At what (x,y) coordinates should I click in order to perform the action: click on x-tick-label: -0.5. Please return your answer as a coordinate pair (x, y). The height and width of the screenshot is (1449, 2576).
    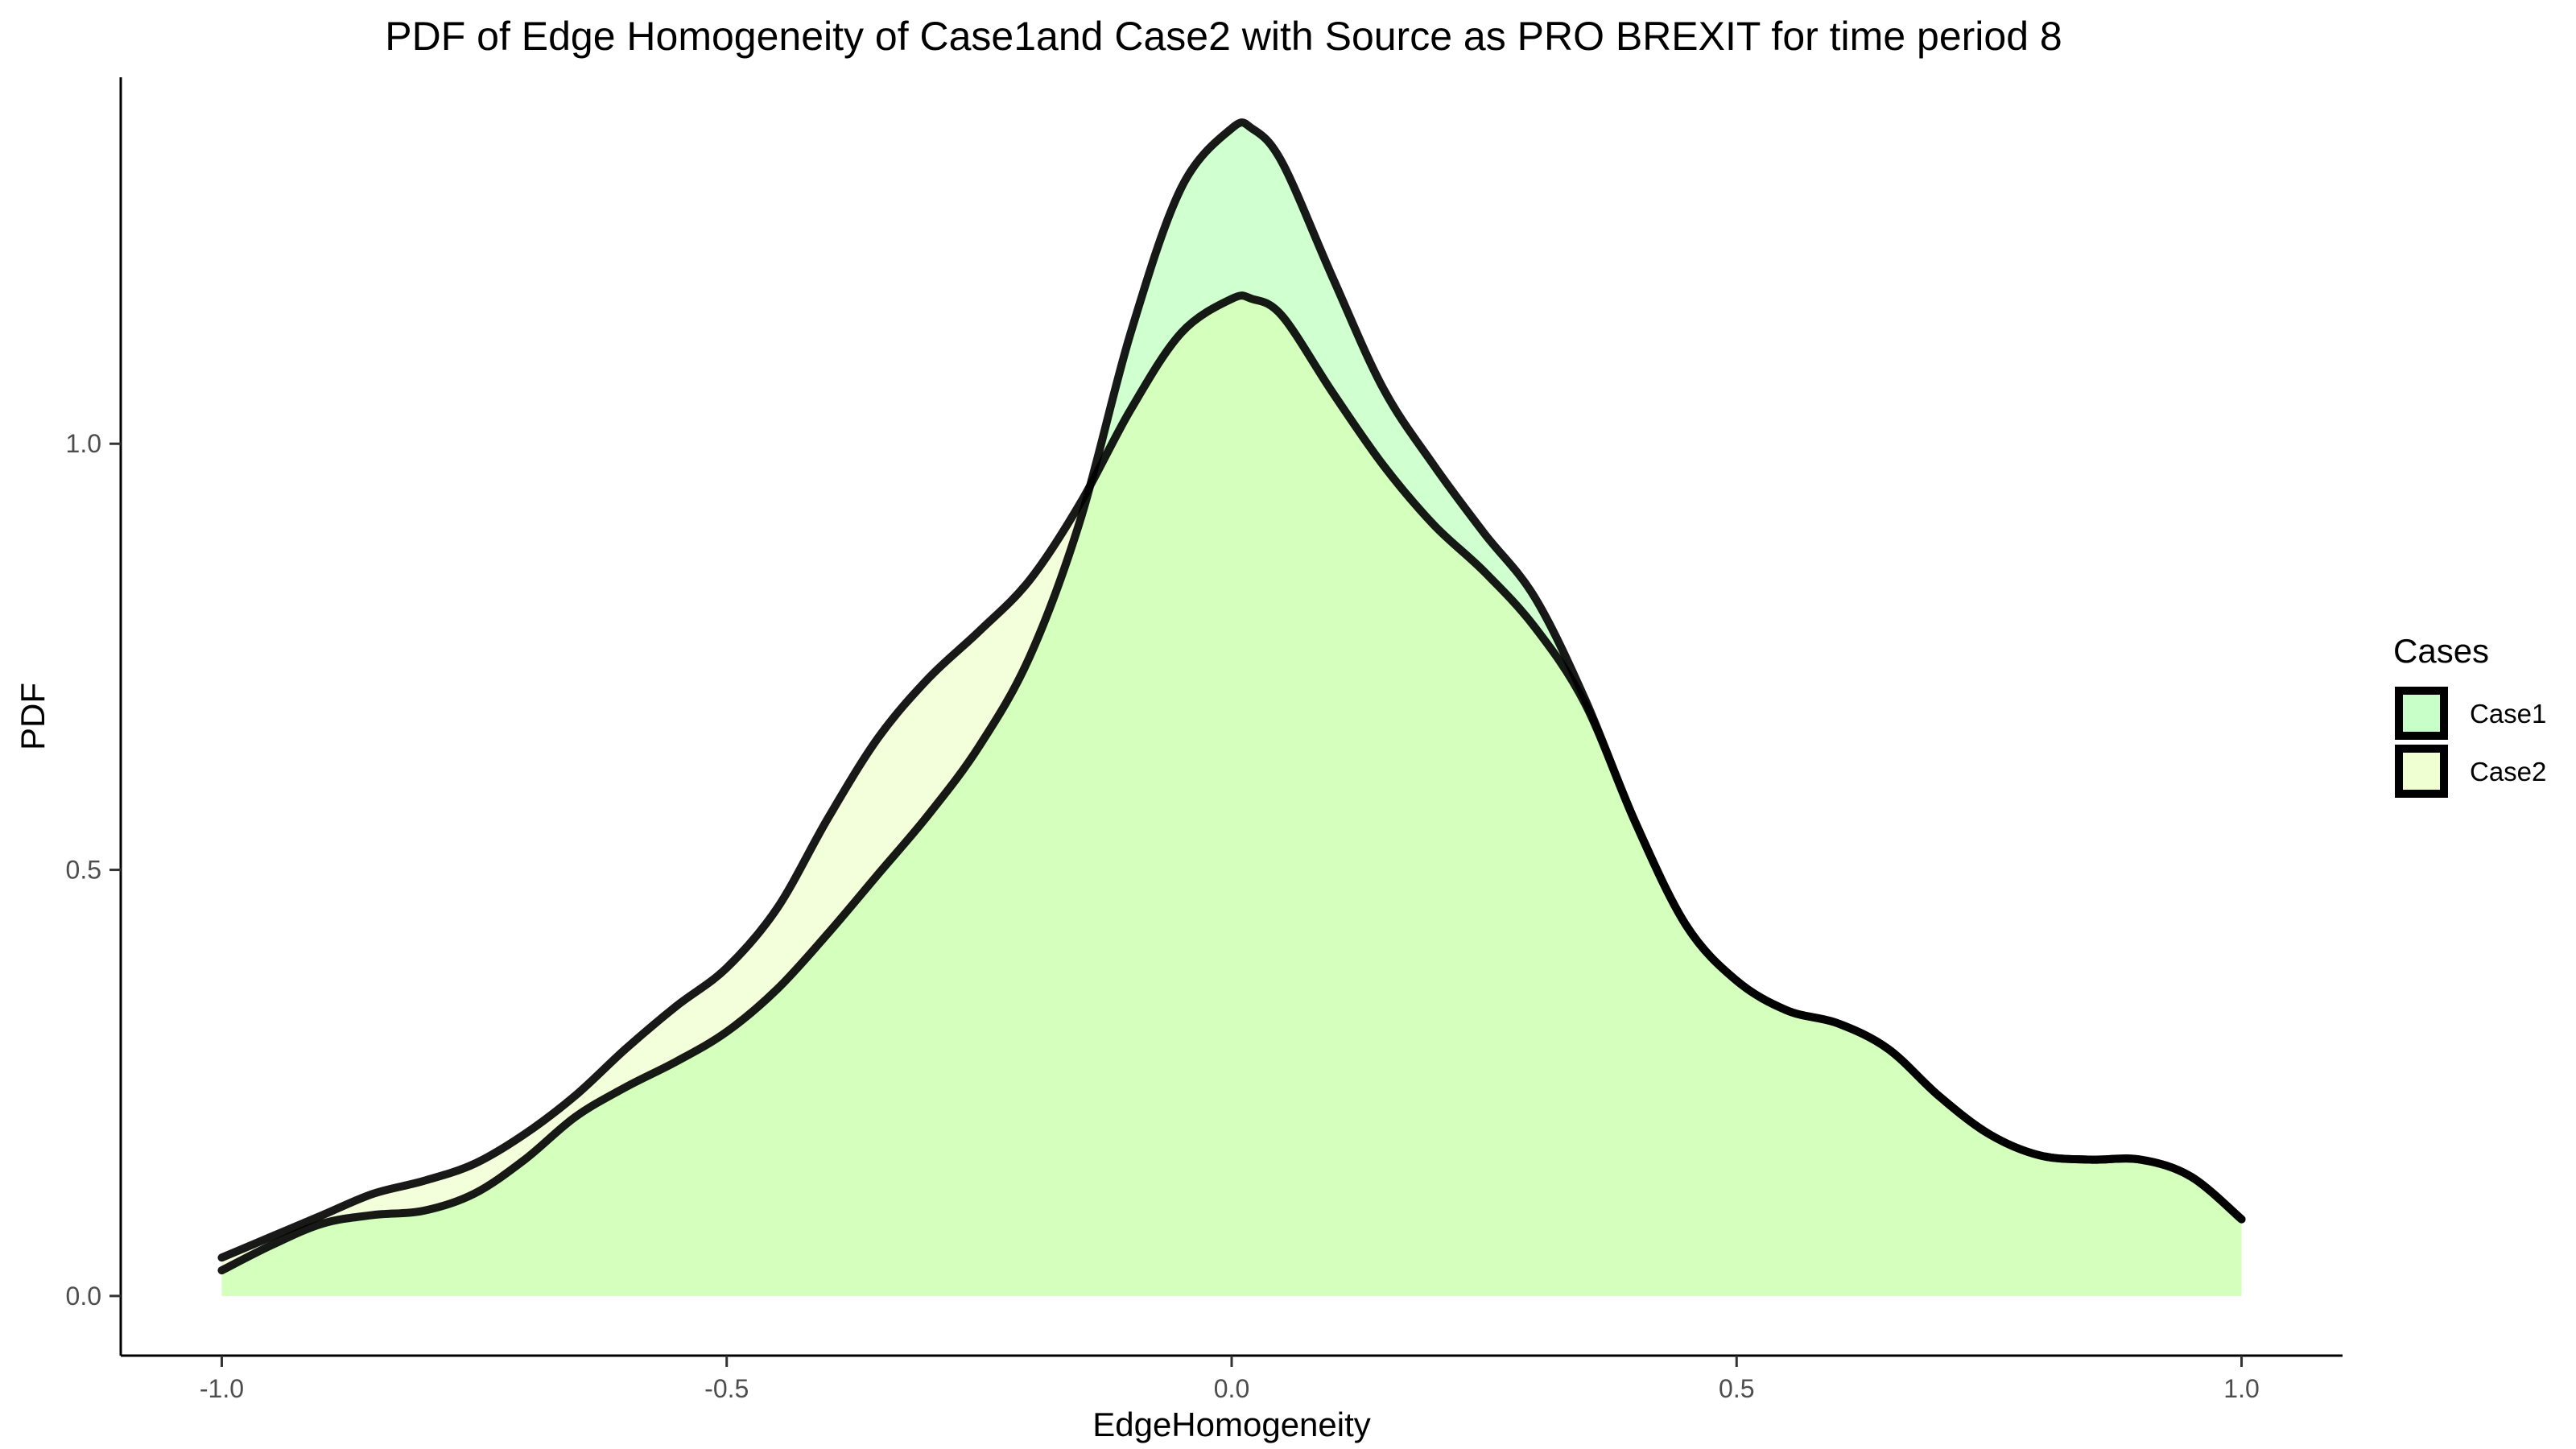
    Looking at the image, I should click on (726, 1388).